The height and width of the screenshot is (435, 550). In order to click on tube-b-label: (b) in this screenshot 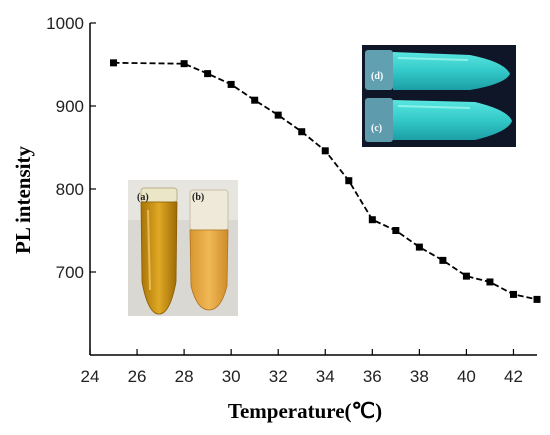, I will do `click(198, 197)`.